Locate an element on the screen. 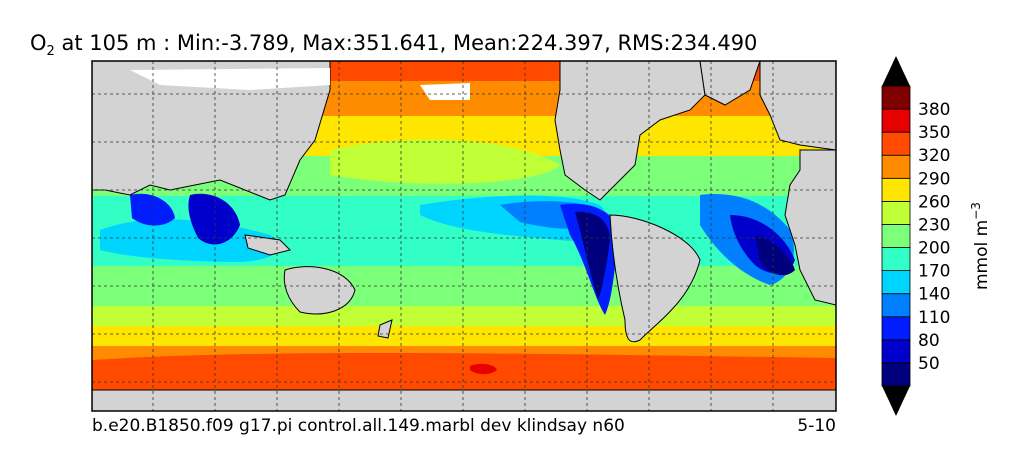 The width and height of the screenshot is (1020, 466). colorbar-tick-label: 110 is located at coordinates (934, 318).